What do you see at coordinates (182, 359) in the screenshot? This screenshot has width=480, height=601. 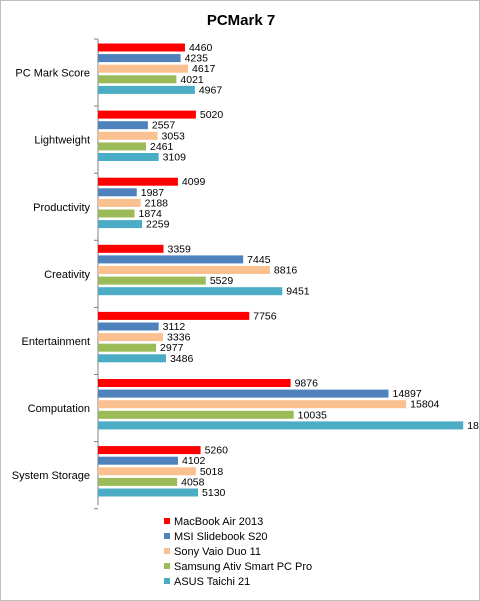 I see `data-label: 3486` at bounding box center [182, 359].